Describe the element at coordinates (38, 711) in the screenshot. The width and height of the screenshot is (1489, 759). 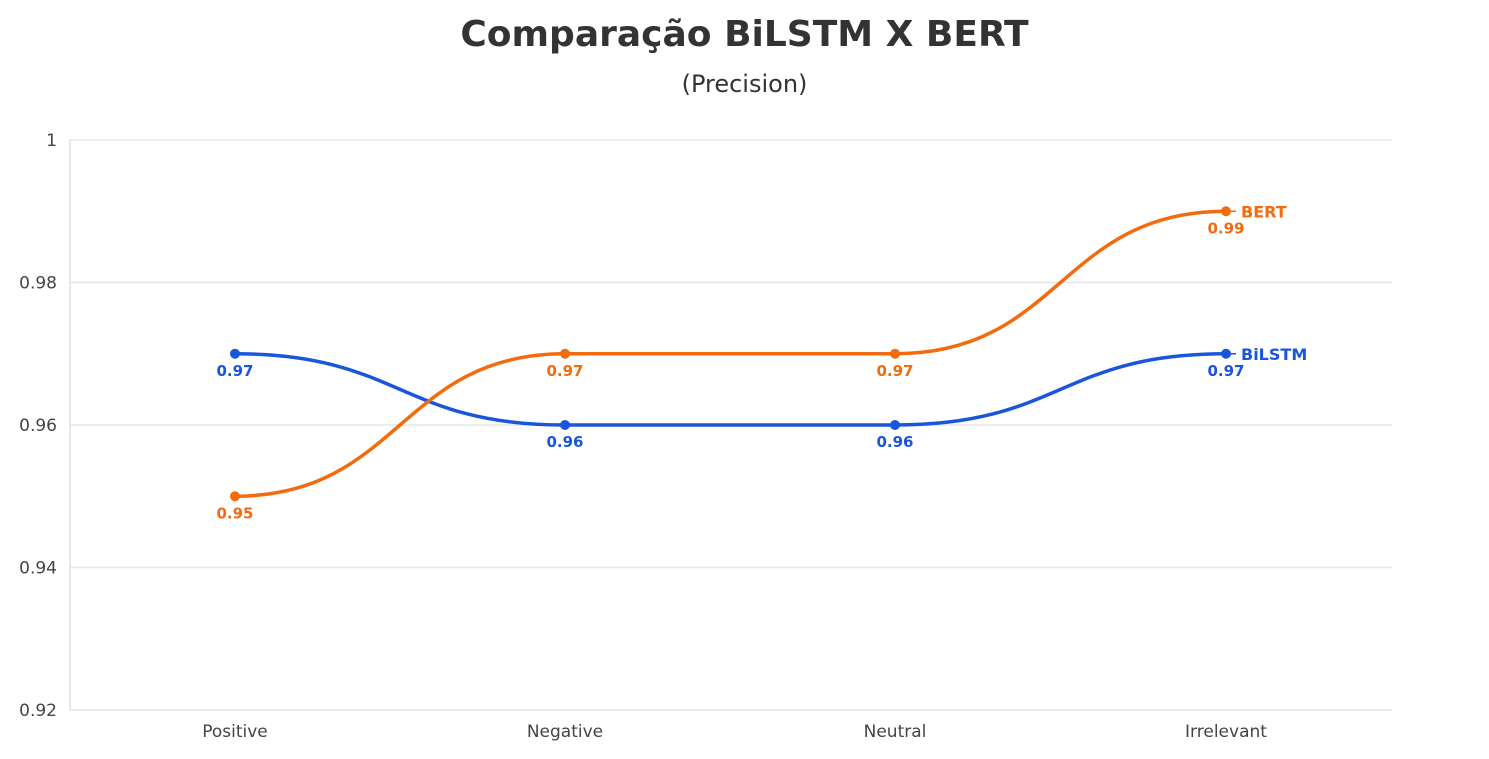
I see `y-tick-label: 0.92` at that location.